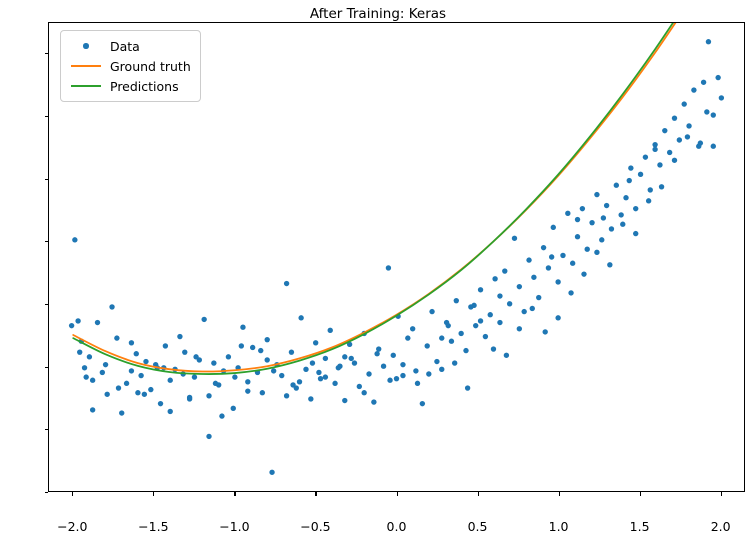 This screenshot has width=756, height=534. What do you see at coordinates (86, 46) in the screenshot?
I see `legend-marker-dot-icon` at bounding box center [86, 46].